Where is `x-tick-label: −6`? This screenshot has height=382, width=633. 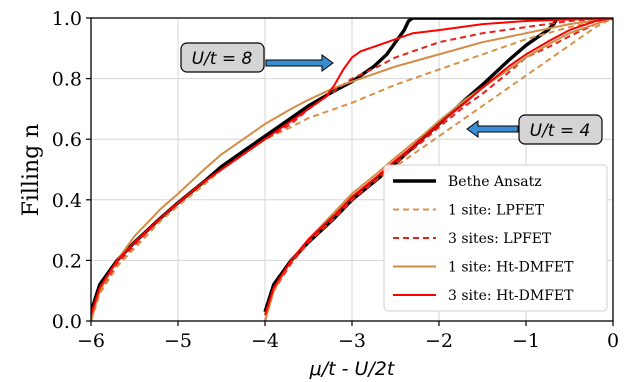
x-tick-label: −6 is located at coordinates (91, 341).